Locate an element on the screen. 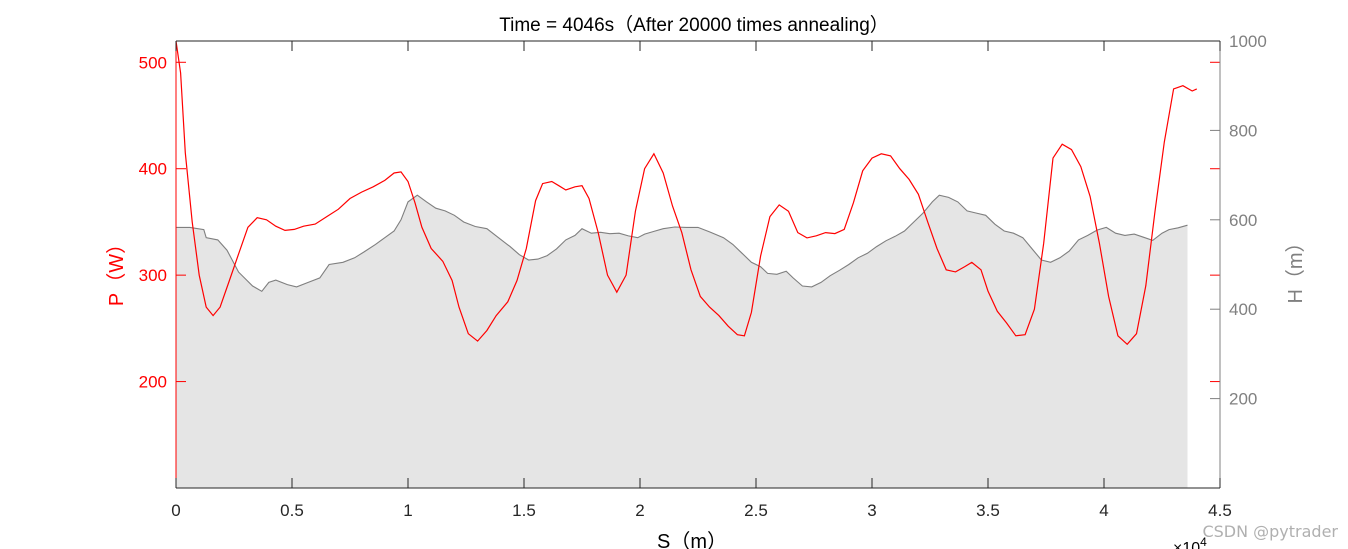  left-tick-label: 200 is located at coordinates (153, 382).